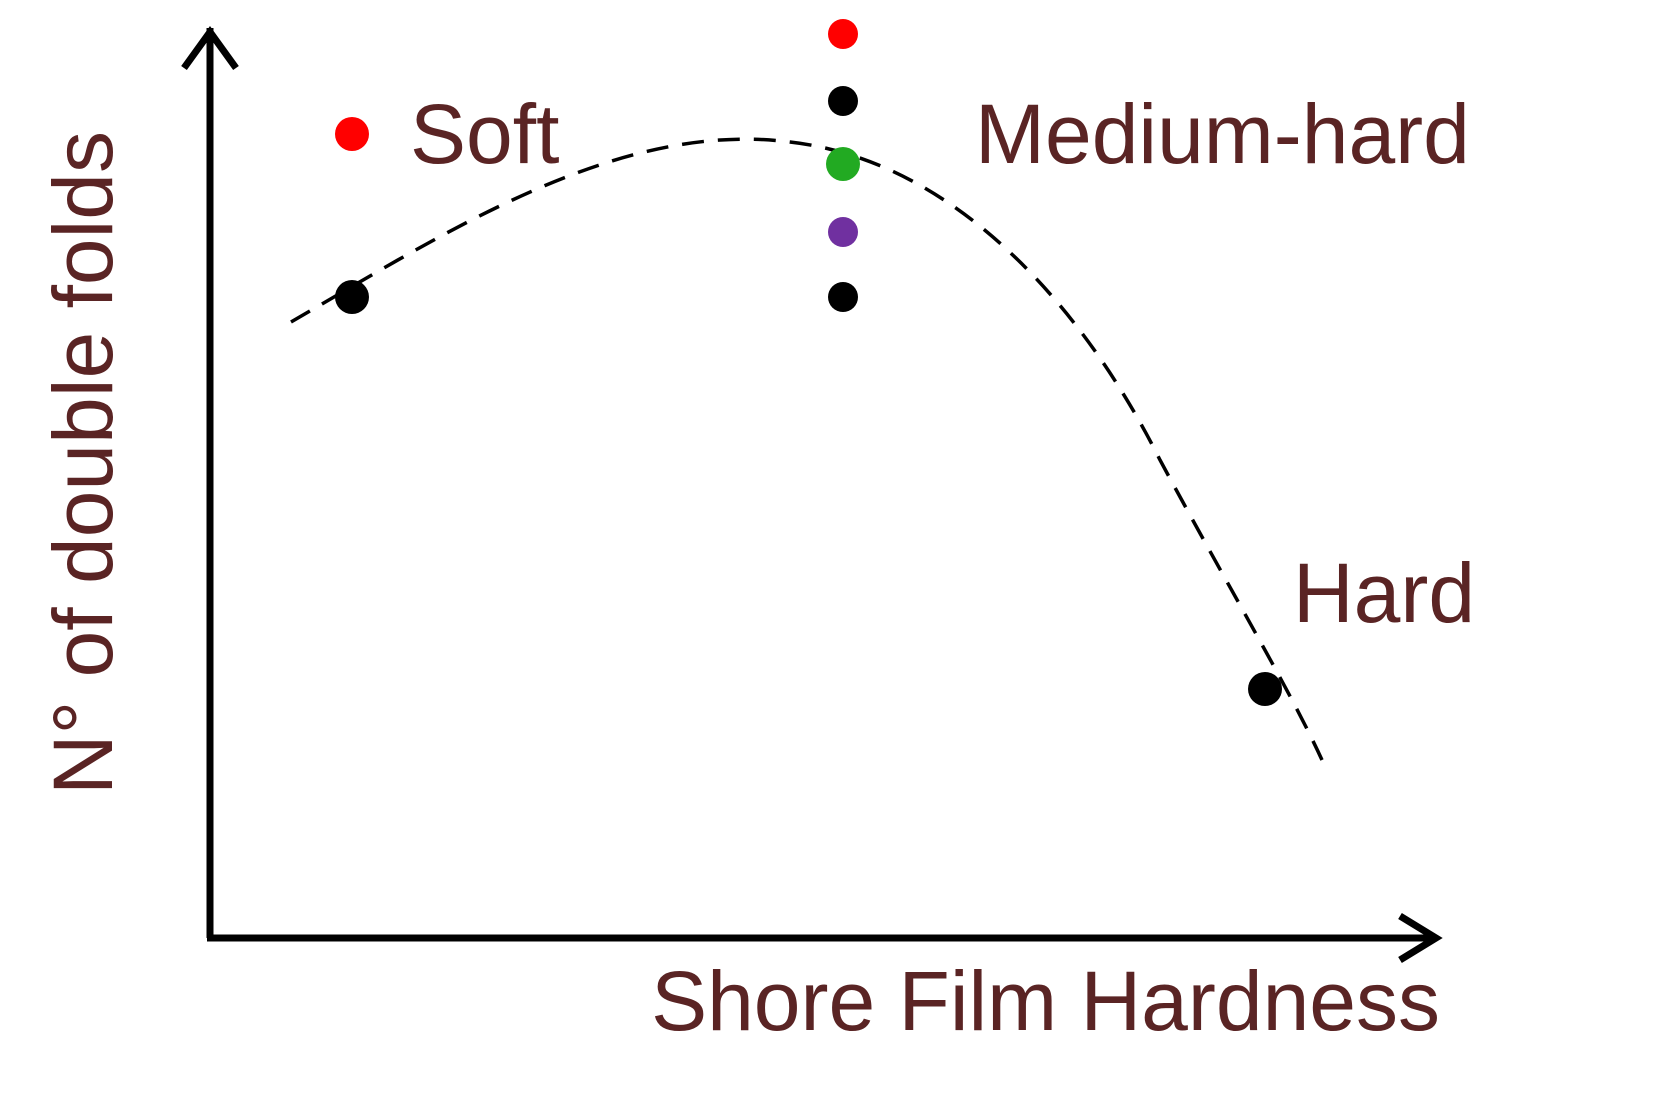 The height and width of the screenshot is (1102, 1654). Describe the element at coordinates (1420, 938) in the screenshot. I see `x-axis-arrow-icon` at that location.